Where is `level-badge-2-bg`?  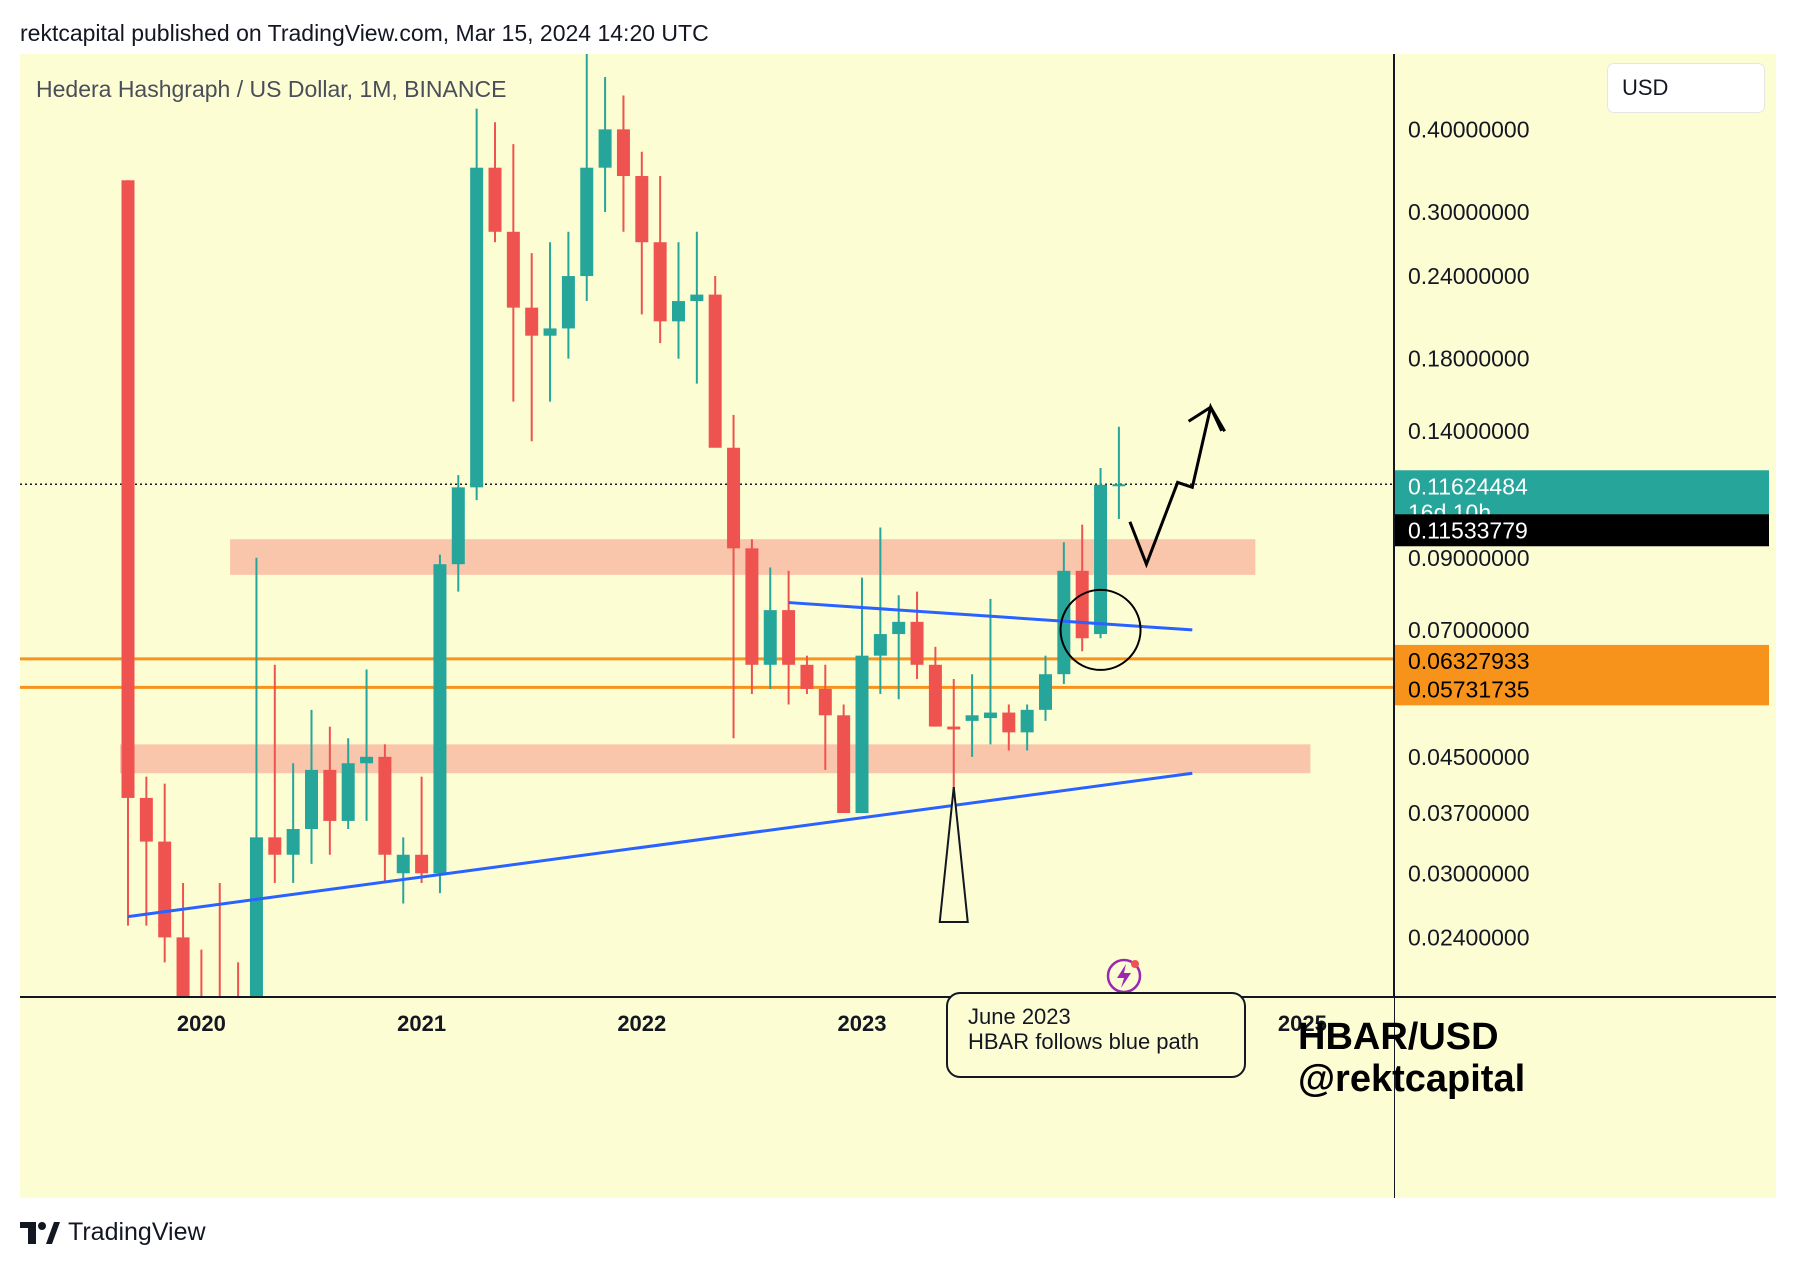
level-badge-2-bg is located at coordinates (1582, 689).